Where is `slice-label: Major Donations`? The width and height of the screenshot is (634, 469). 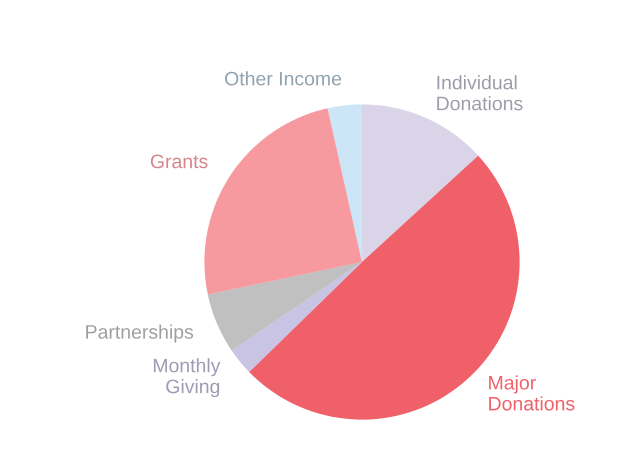
slice-label: Major Donations is located at coordinates (531, 393).